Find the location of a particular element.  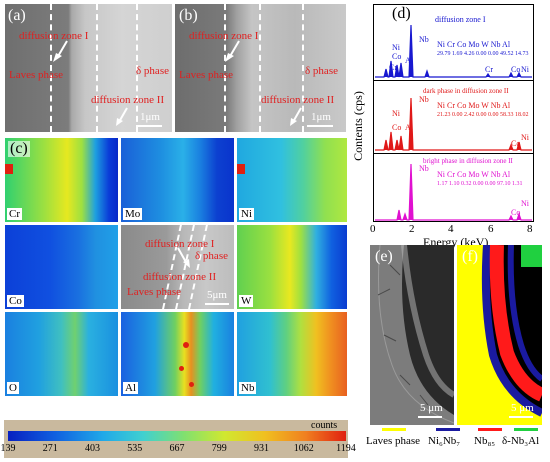

eds-spectra is located at coordinates (453, 122).